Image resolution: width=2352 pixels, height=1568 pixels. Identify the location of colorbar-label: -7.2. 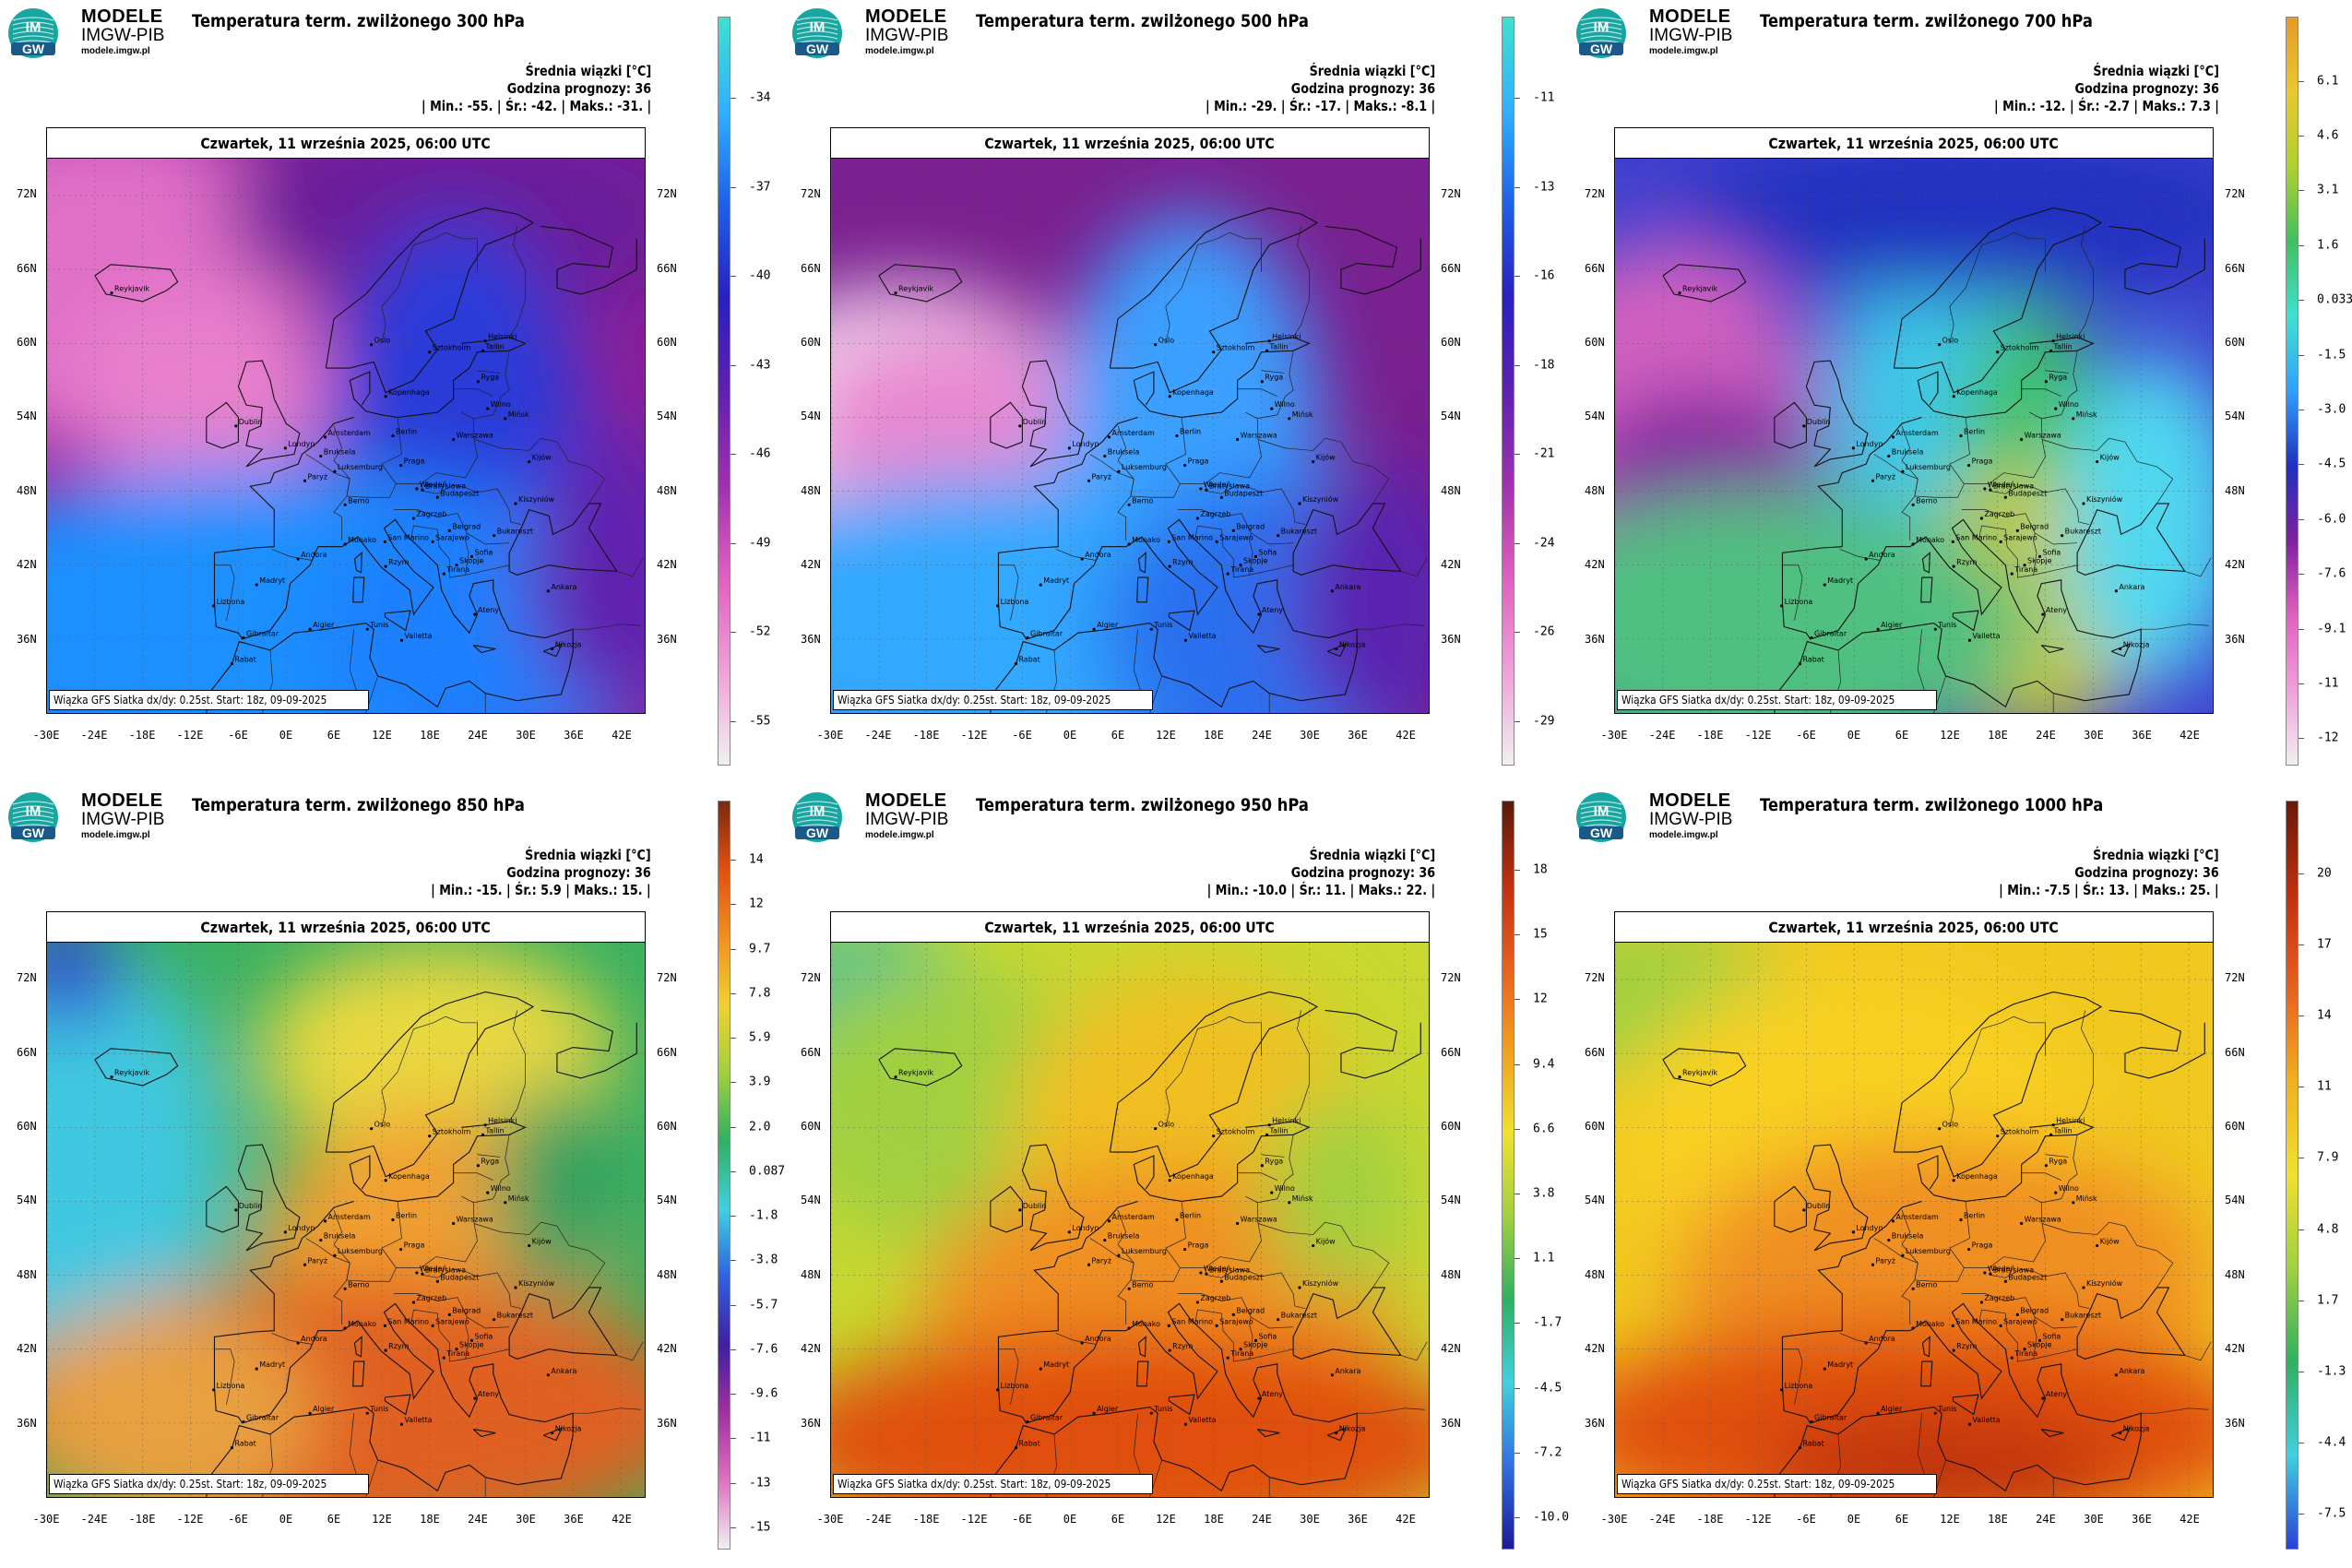
(1547, 1452).